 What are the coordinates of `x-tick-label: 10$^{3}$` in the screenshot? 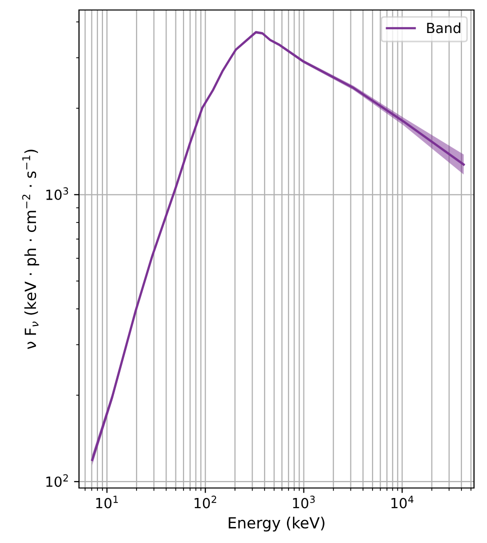 It's located at (304, 502).